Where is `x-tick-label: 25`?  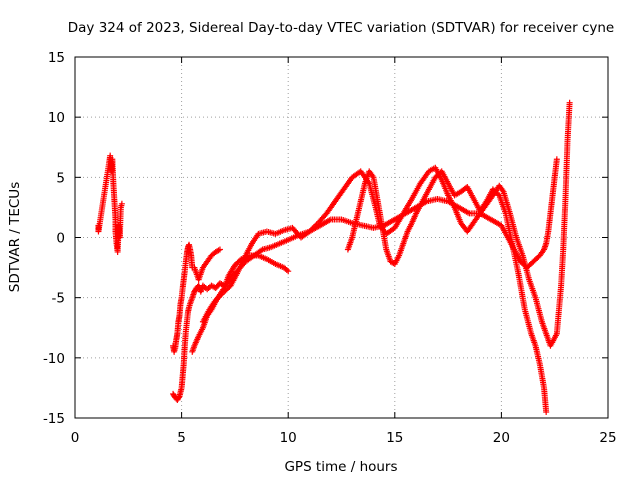 x-tick-label: 25 is located at coordinates (607, 438).